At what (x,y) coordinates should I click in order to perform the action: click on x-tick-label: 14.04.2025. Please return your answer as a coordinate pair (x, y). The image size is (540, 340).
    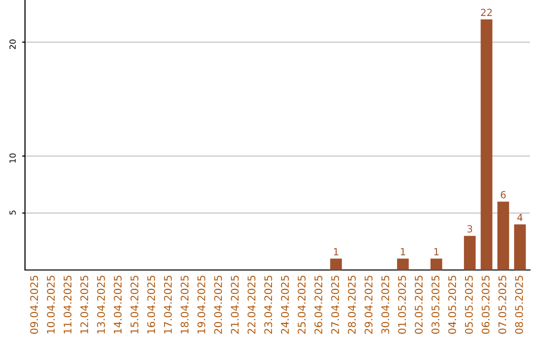
    Looking at the image, I should click on (118, 305).